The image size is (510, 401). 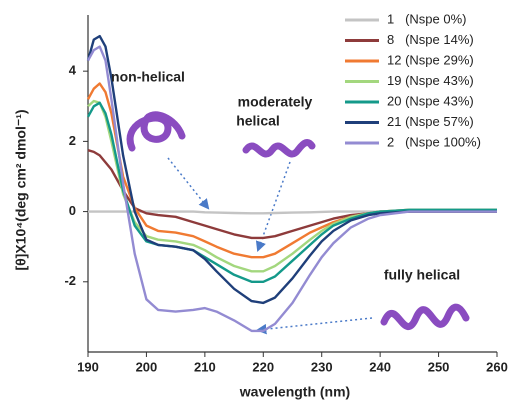 What do you see at coordinates (430, 80) in the screenshot?
I see `legend-label: 19 (Nspe 43%)` at bounding box center [430, 80].